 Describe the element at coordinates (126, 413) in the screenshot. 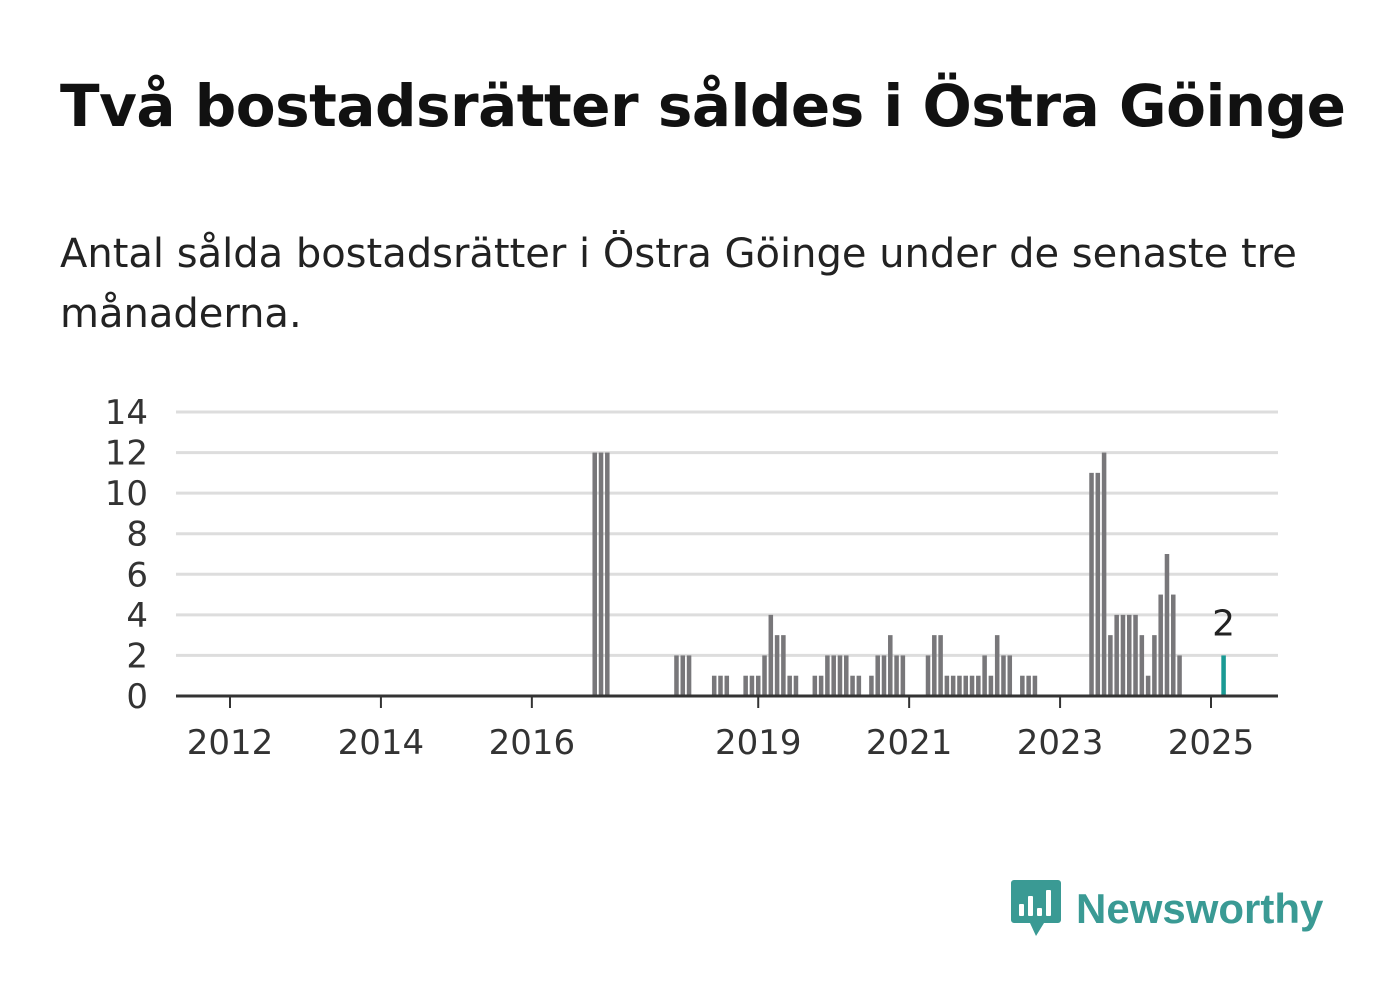

I see `y-tick-label: 14` at that location.